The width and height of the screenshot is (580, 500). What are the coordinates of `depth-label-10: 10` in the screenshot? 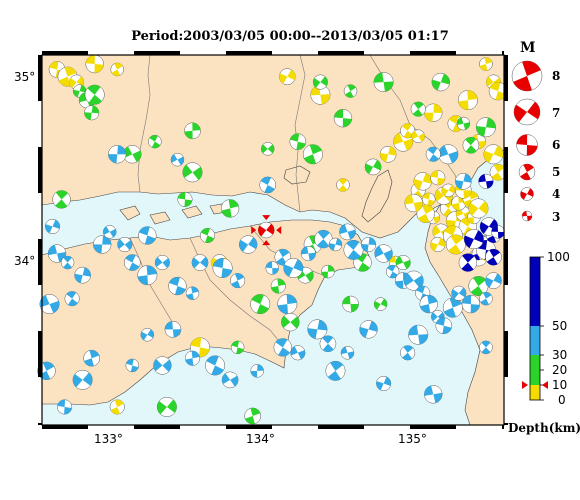 It's located at (559, 385).